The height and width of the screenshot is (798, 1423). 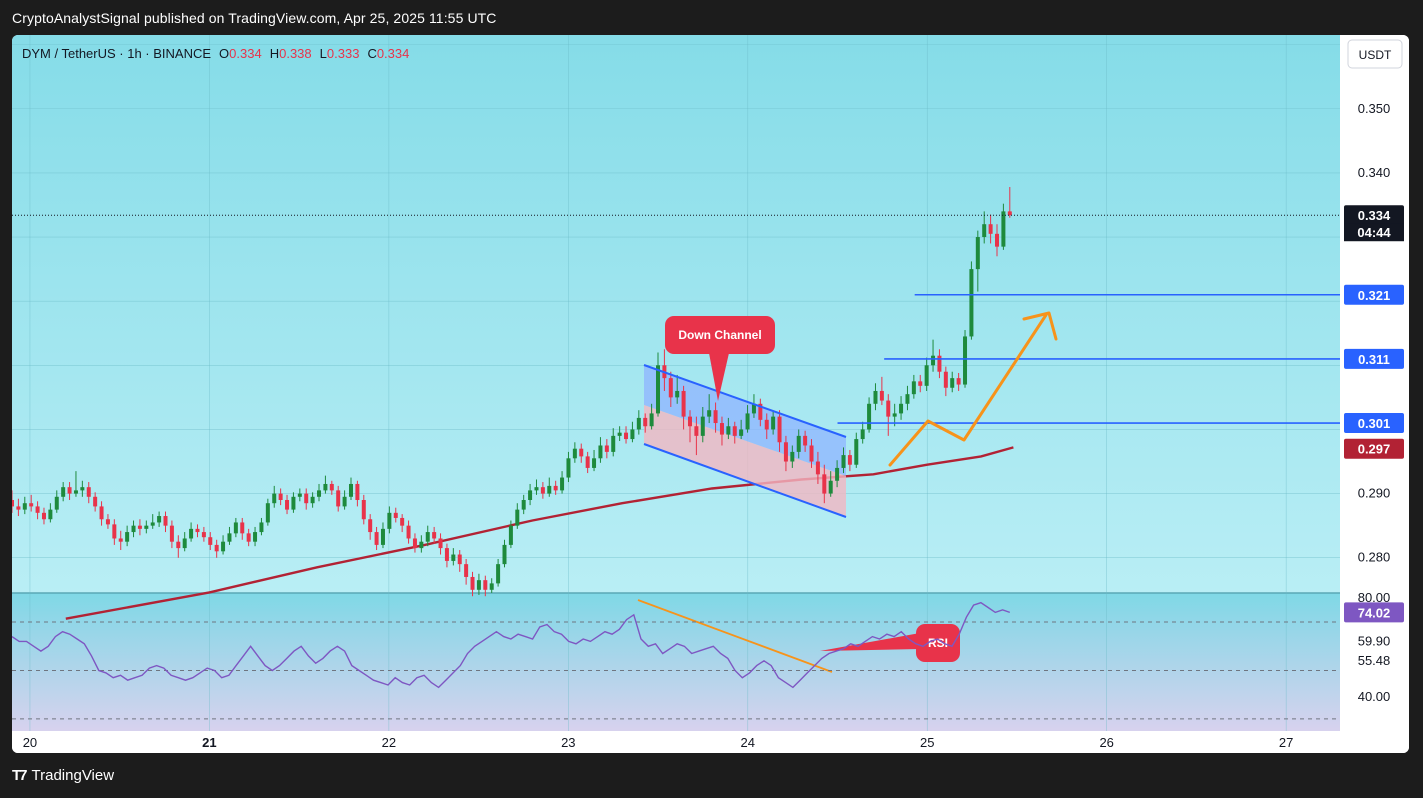 I want to click on tradingview-brand: T7 TradingView, so click(x=63, y=775).